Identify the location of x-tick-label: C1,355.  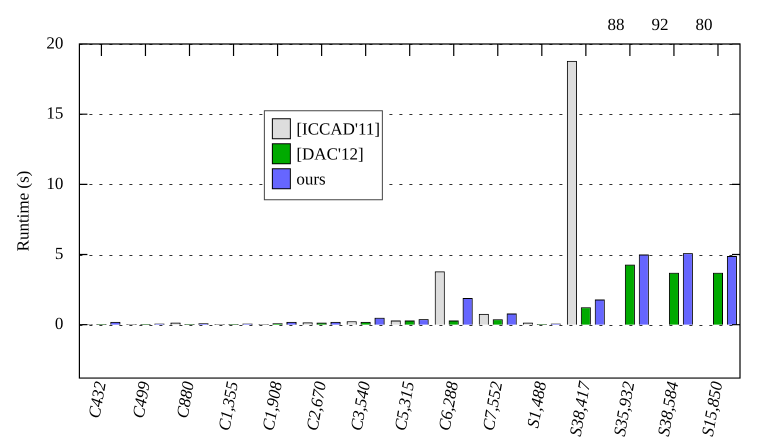
(228, 406).